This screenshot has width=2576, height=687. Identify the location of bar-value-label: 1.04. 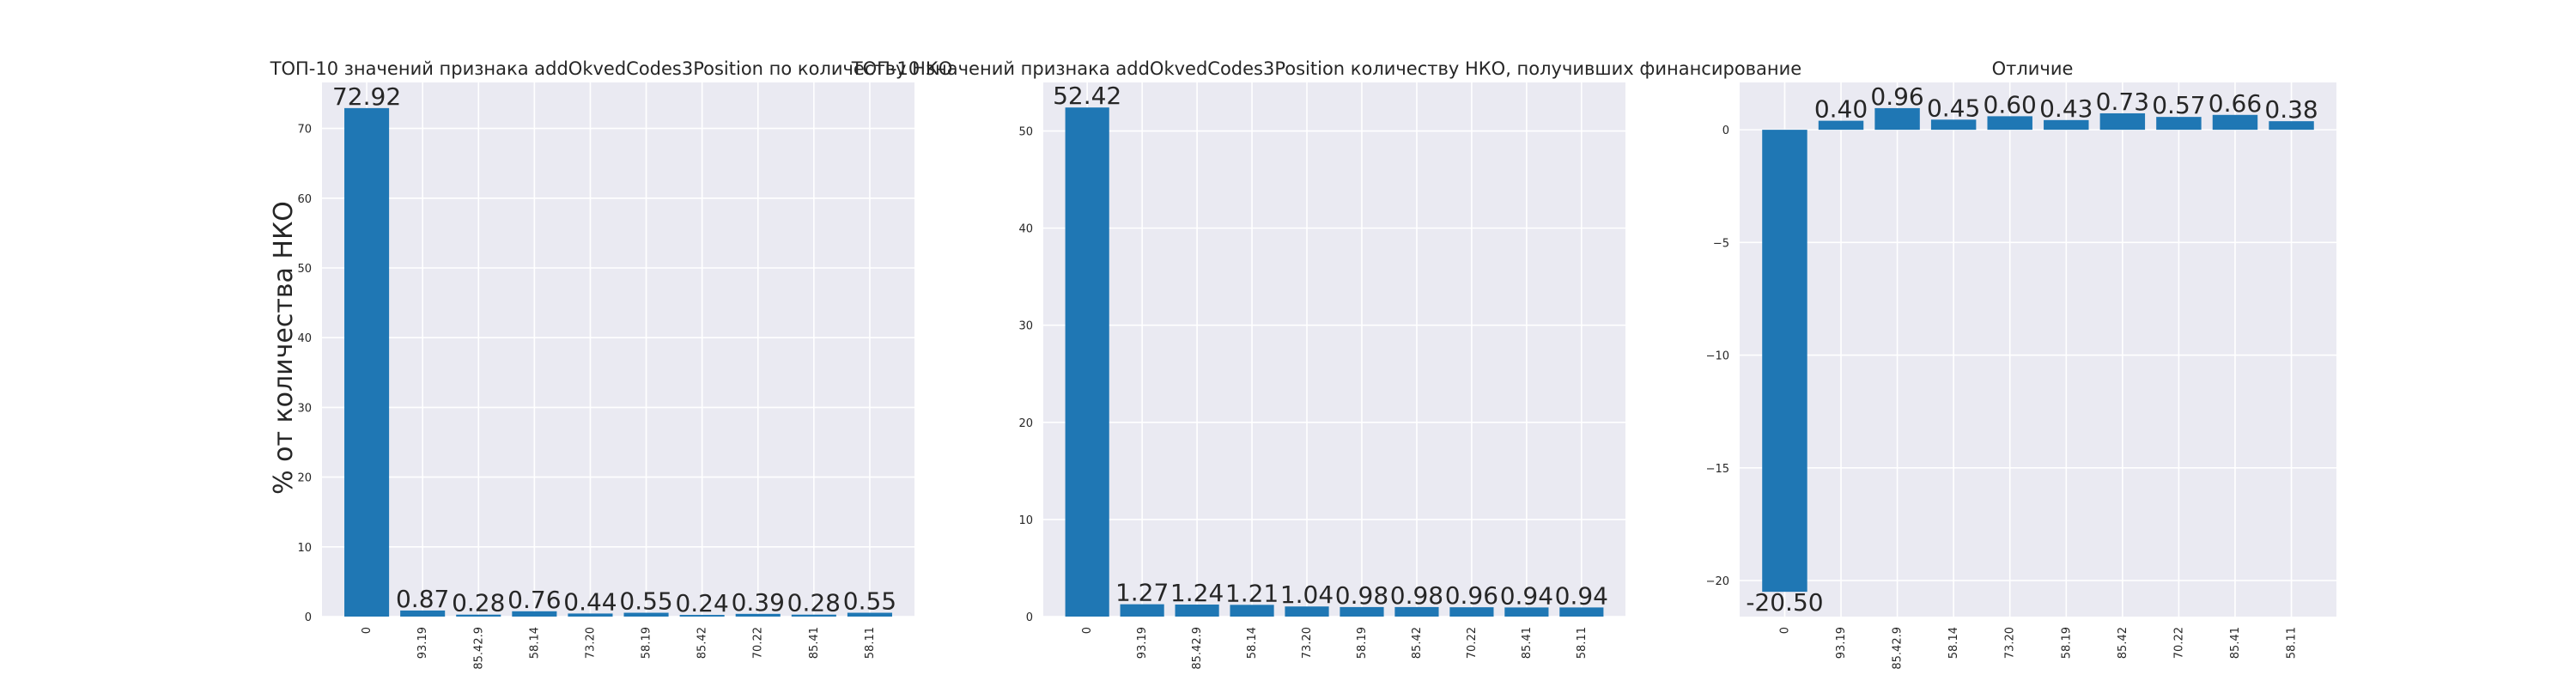
(1307, 595).